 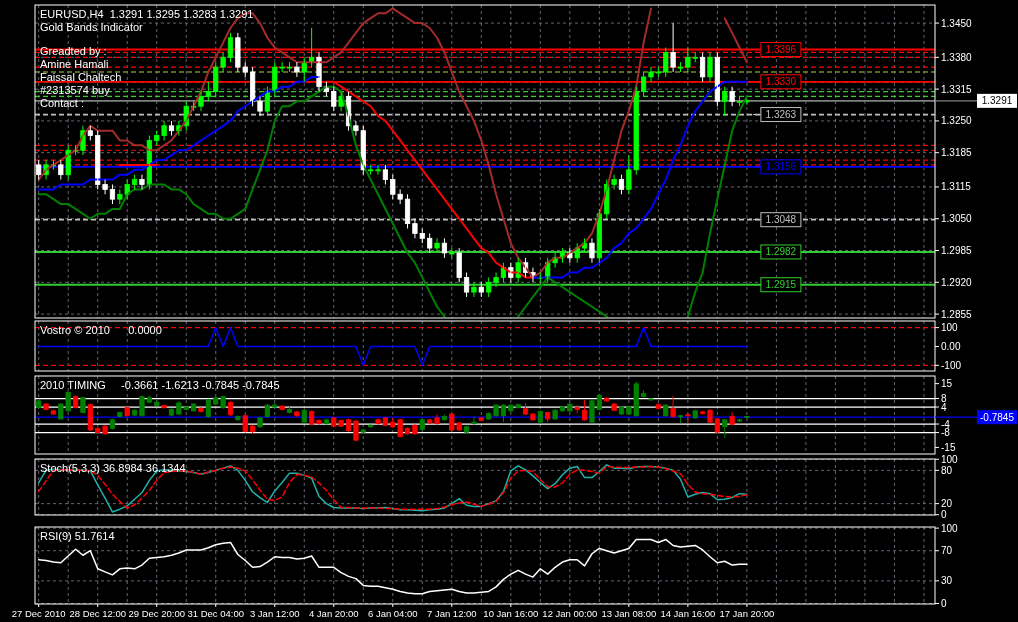 I want to click on y-tick-label: 1.2920, so click(x=957, y=282).